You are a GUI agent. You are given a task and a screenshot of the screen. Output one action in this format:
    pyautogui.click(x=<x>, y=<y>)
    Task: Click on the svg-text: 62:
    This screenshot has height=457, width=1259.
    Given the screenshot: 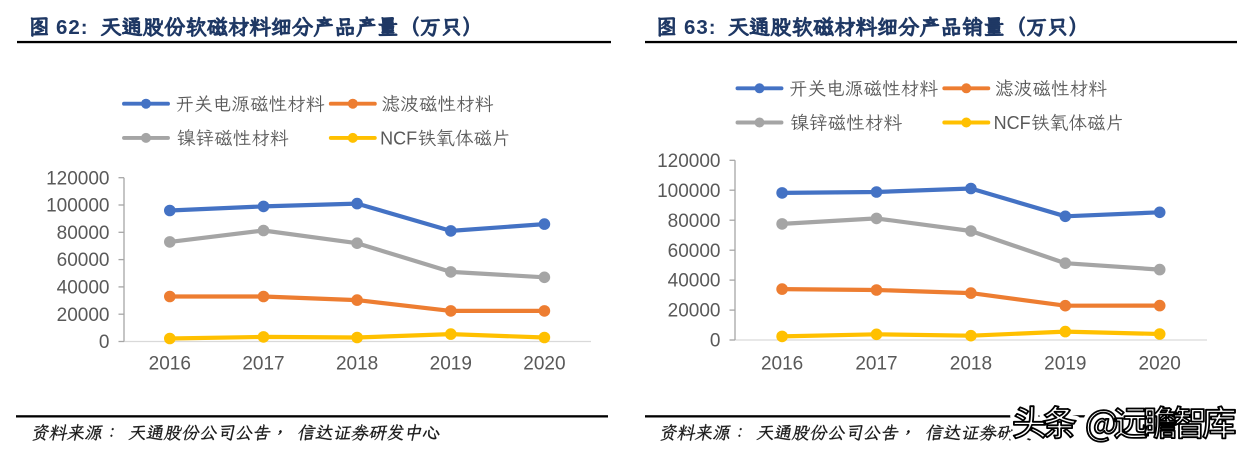 What is the action you would take?
    pyautogui.click(x=72, y=27)
    